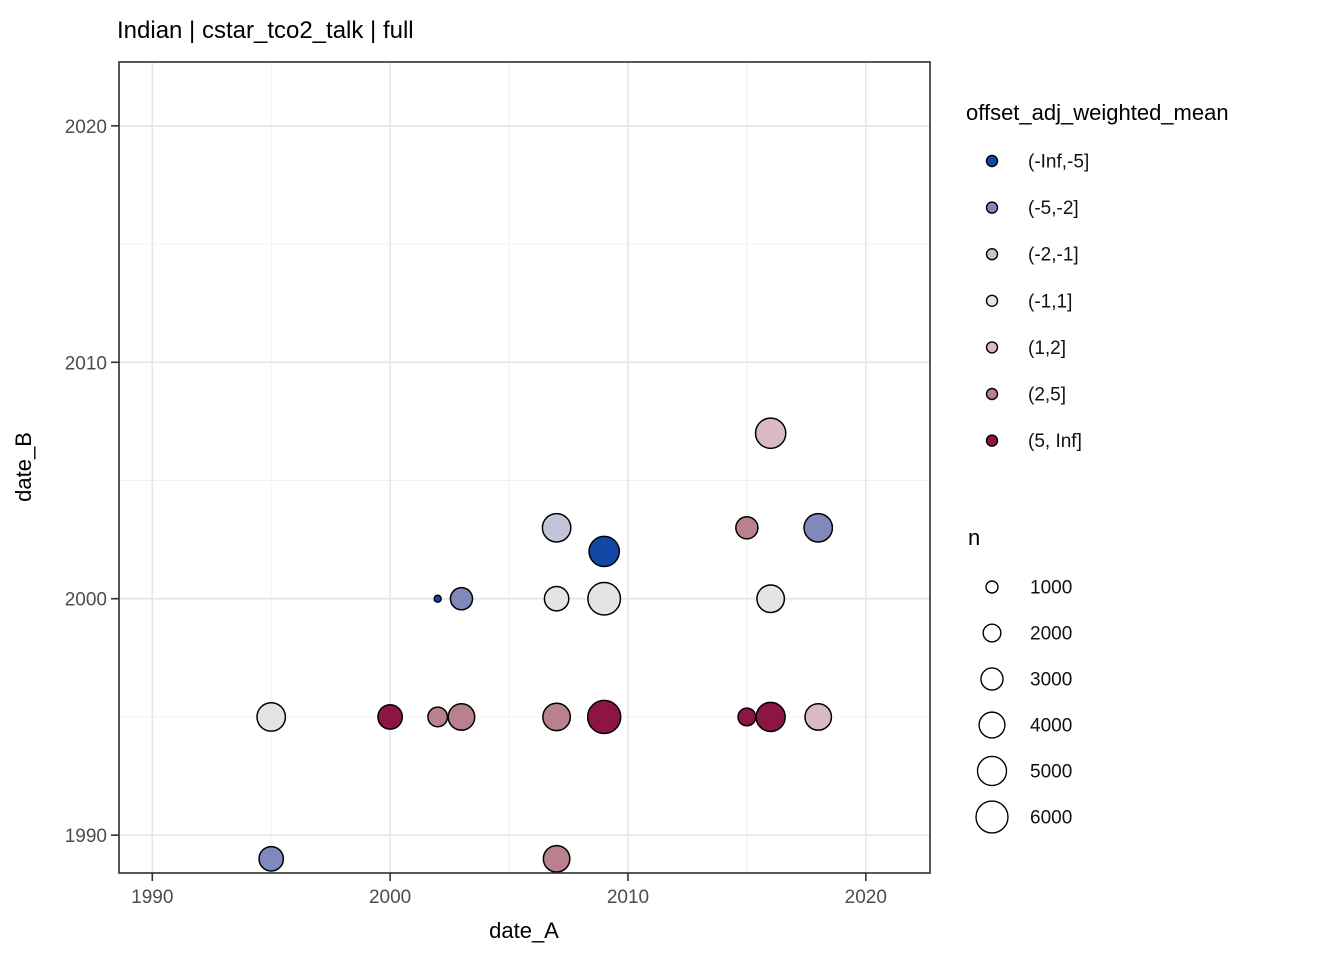 The width and height of the screenshot is (1344, 960). What do you see at coordinates (1023, 706) in the screenshot?
I see `size-legend: 1000 2000 3000 4000 5000 6000` at bounding box center [1023, 706].